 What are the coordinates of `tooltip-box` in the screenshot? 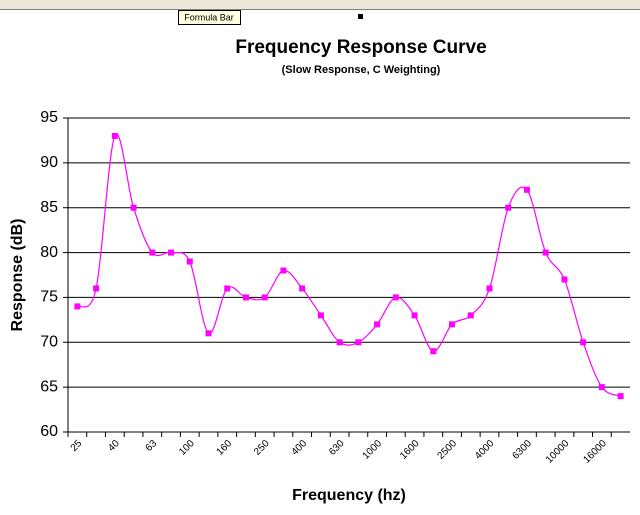 It's located at (209, 17).